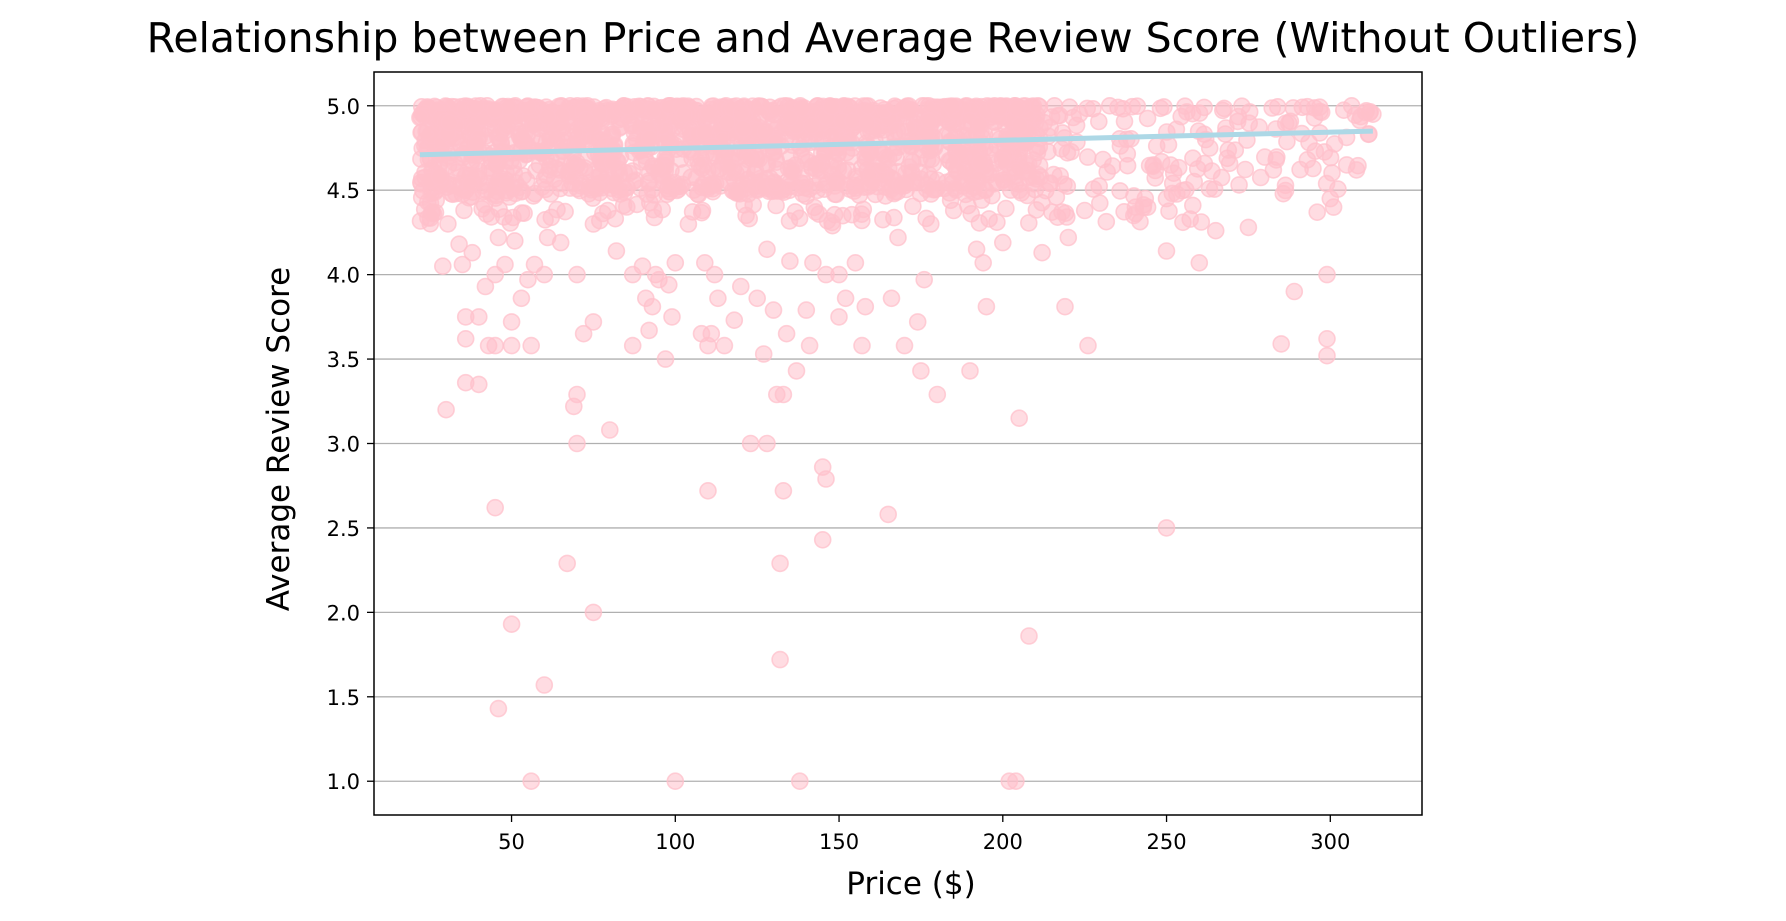 The image size is (1786, 921). What do you see at coordinates (924, 834) in the screenshot?
I see `x-axis-ticks: 50 100 150 200 250 300` at bounding box center [924, 834].